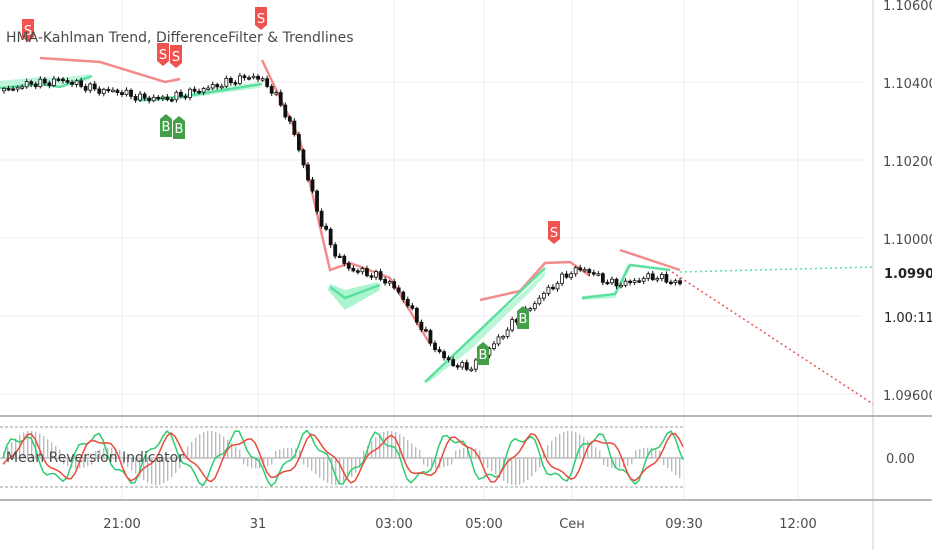  I want to click on signal-label: S, so click(28, 31).